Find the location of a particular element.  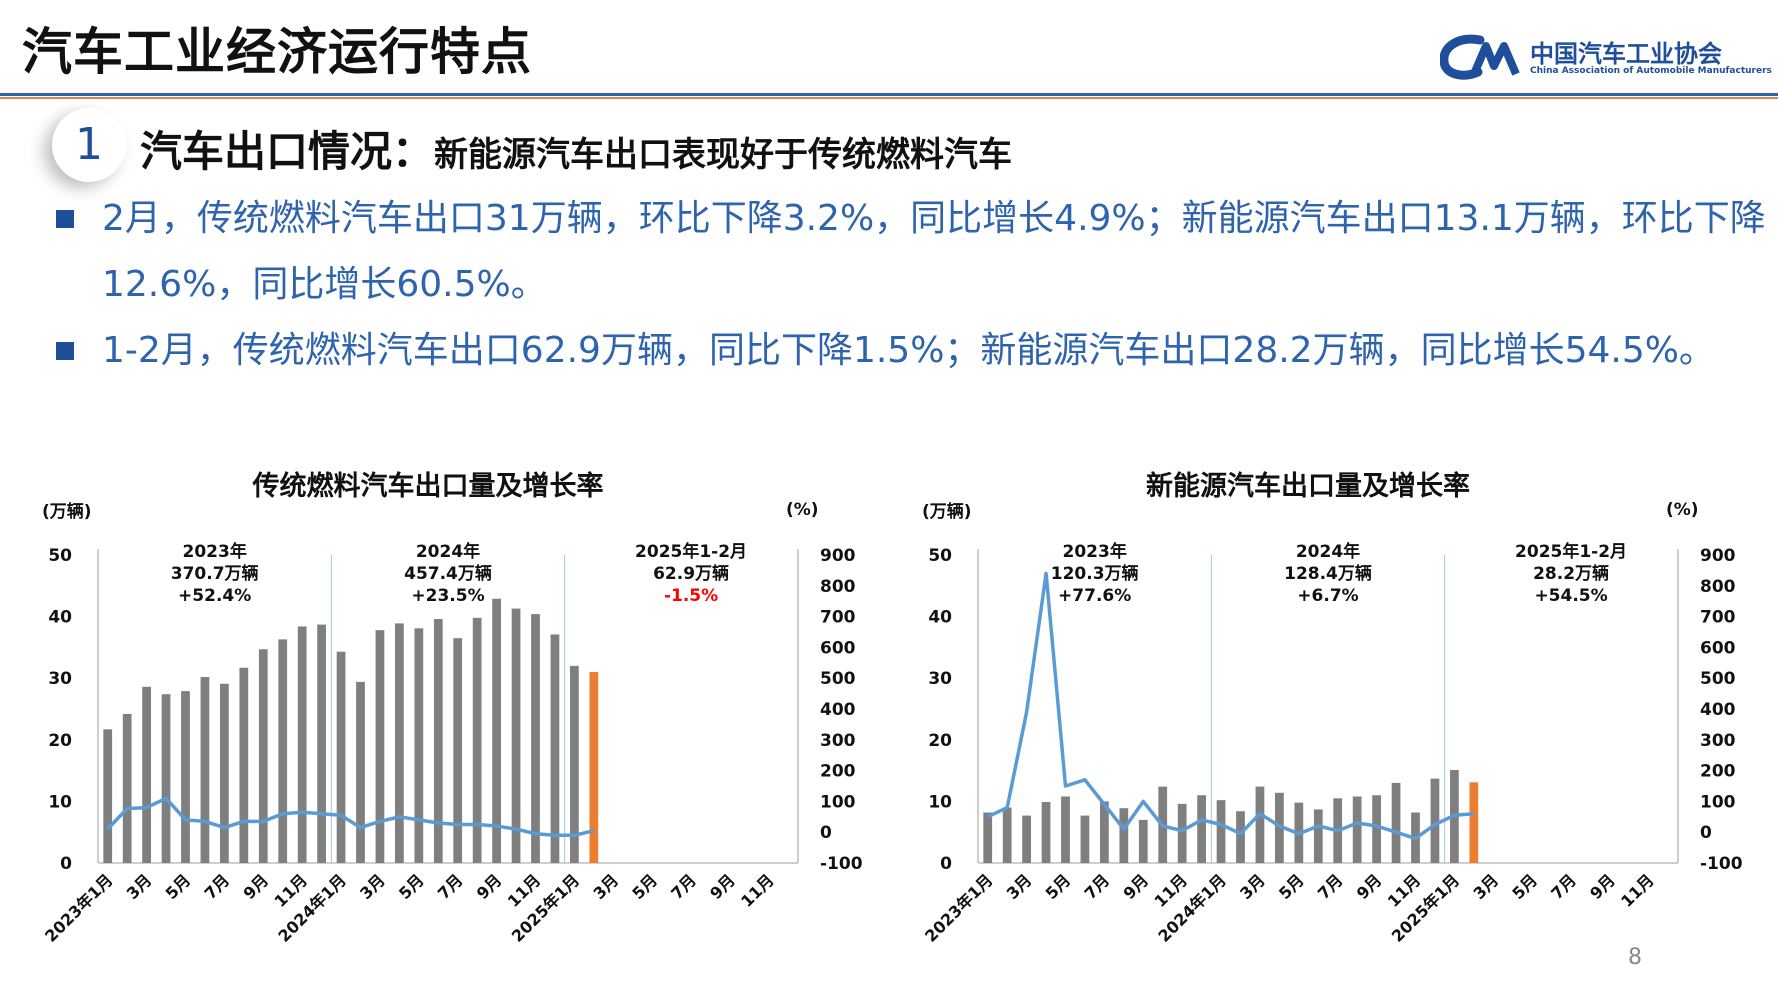

annotation-growth: +6.7% is located at coordinates (1327, 596).